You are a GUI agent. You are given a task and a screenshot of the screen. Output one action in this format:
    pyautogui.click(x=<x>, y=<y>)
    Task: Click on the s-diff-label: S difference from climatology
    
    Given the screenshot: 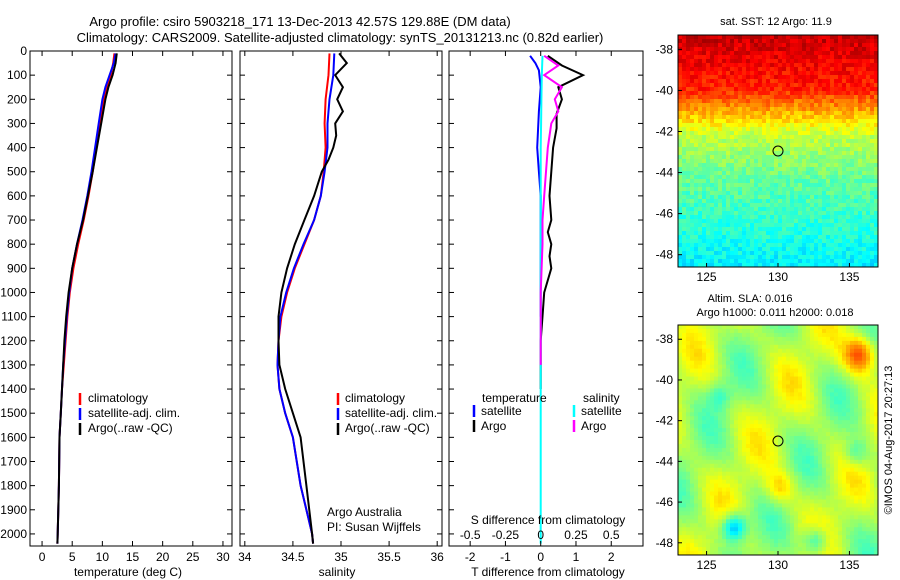 What is the action you would take?
    pyautogui.click(x=548, y=520)
    